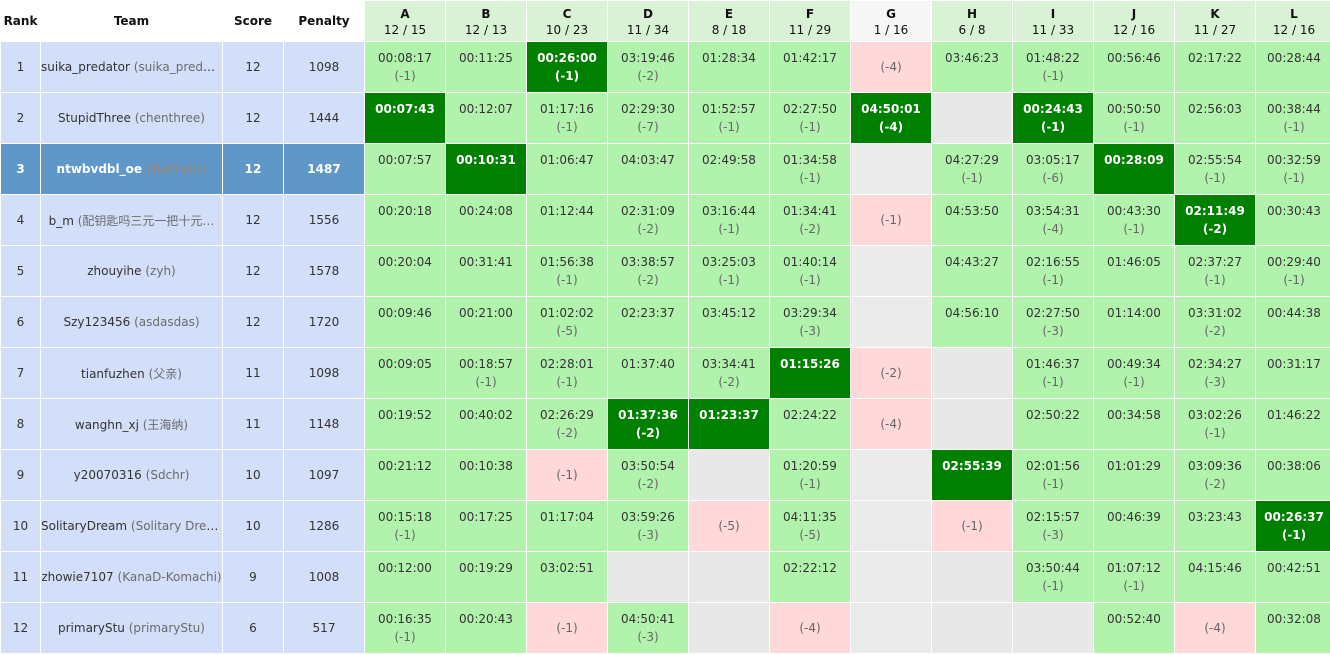 This screenshot has height=654, width=1330. Describe the element at coordinates (972, 220) in the screenshot. I see `problem-cell-h: 04:53:50` at that location.